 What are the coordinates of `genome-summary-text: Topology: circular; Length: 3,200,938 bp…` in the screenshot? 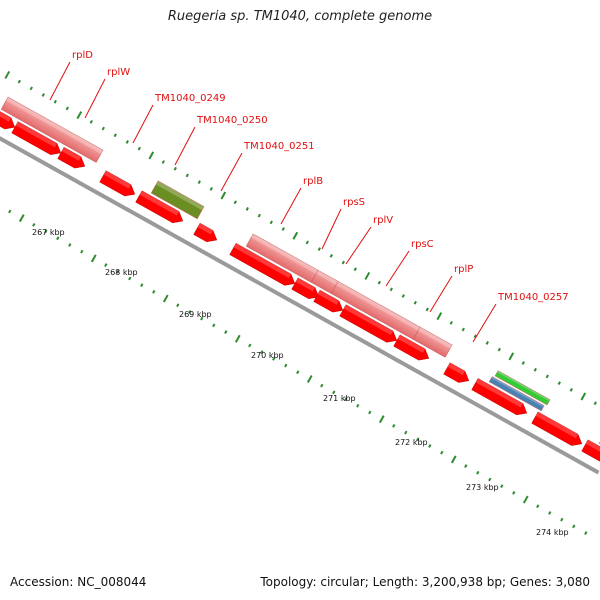 It's located at (425, 582).